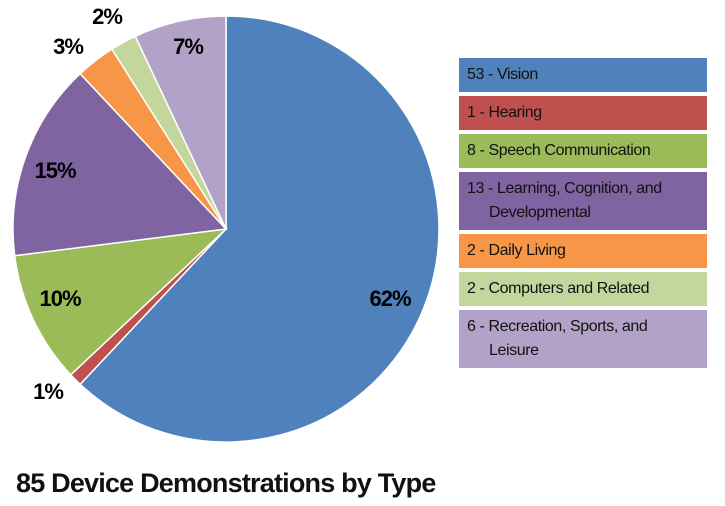 The image size is (725, 506). Describe the element at coordinates (583, 251) in the screenshot. I see `legend-entry: 2 - Daily Living` at that location.